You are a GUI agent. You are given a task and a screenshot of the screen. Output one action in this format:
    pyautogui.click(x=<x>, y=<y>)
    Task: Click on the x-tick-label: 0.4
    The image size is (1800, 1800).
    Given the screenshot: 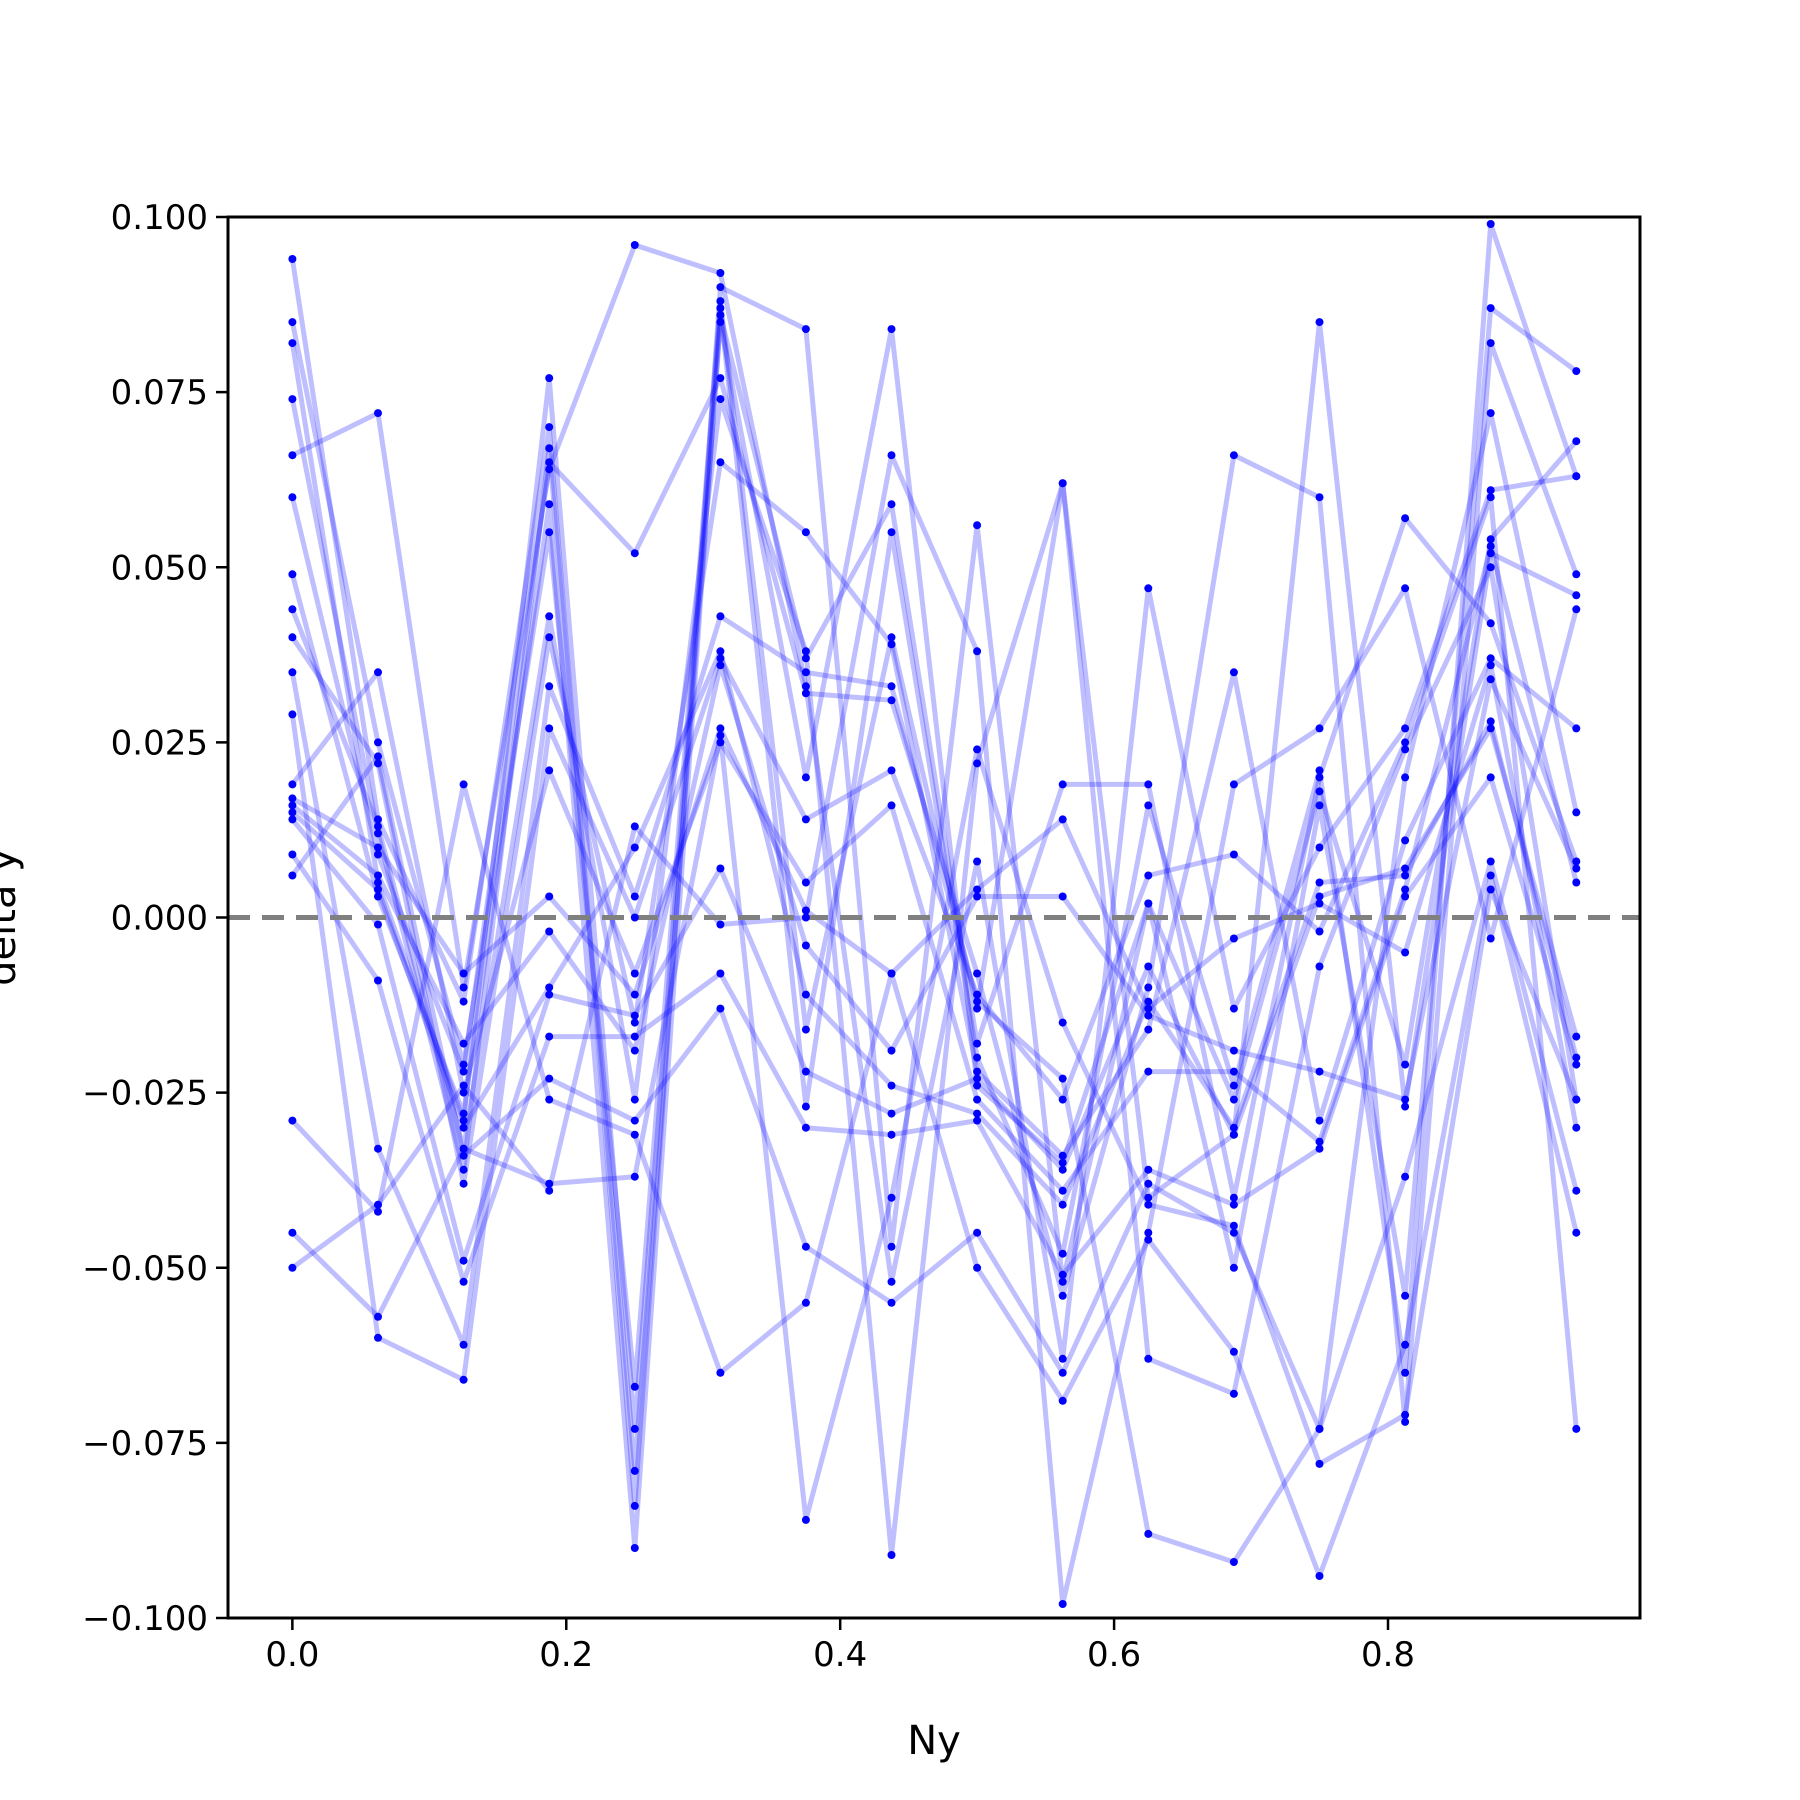 What is the action you would take?
    pyautogui.click(x=840, y=1655)
    